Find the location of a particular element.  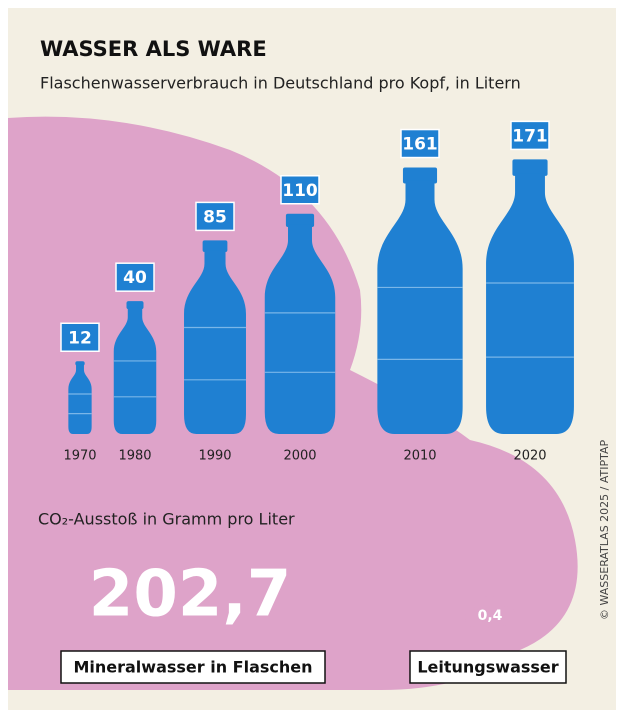

value-label: 171 is located at coordinates (530, 136).